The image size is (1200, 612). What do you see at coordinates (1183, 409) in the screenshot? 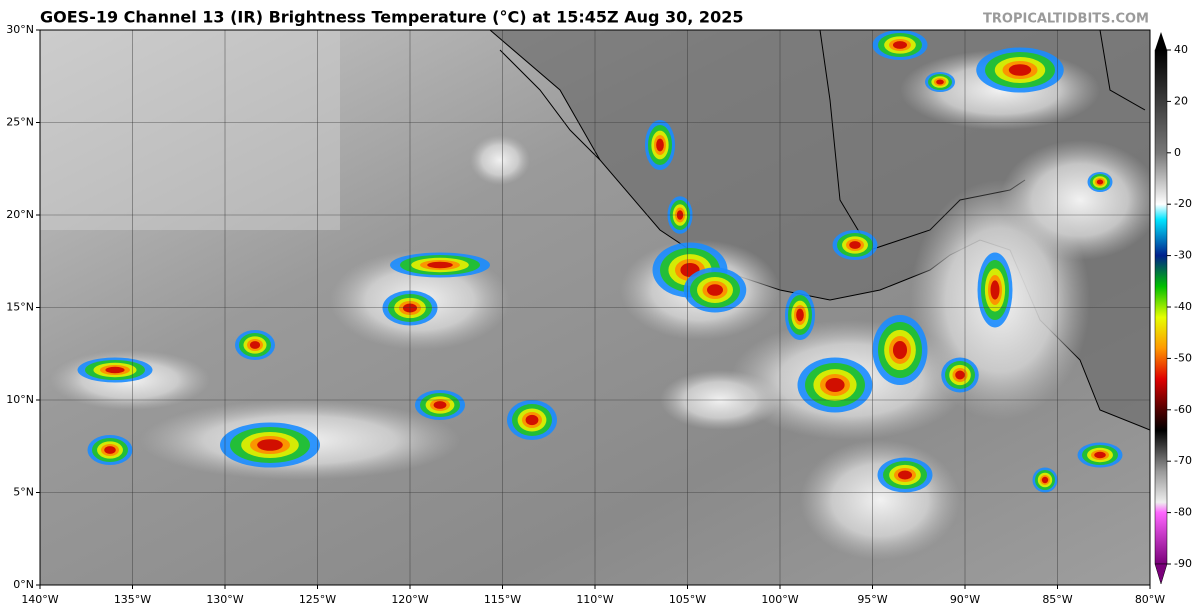
I see `colorbar-tick-label: -60` at bounding box center [1183, 409].